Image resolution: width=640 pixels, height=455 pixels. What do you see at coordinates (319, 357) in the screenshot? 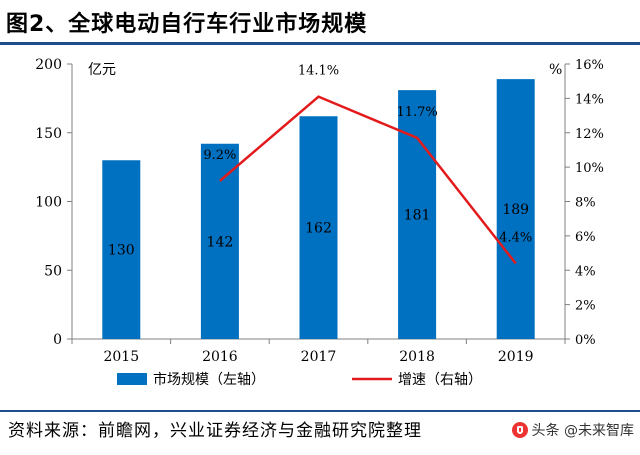
I see `x-tick-label: 2017` at bounding box center [319, 357].